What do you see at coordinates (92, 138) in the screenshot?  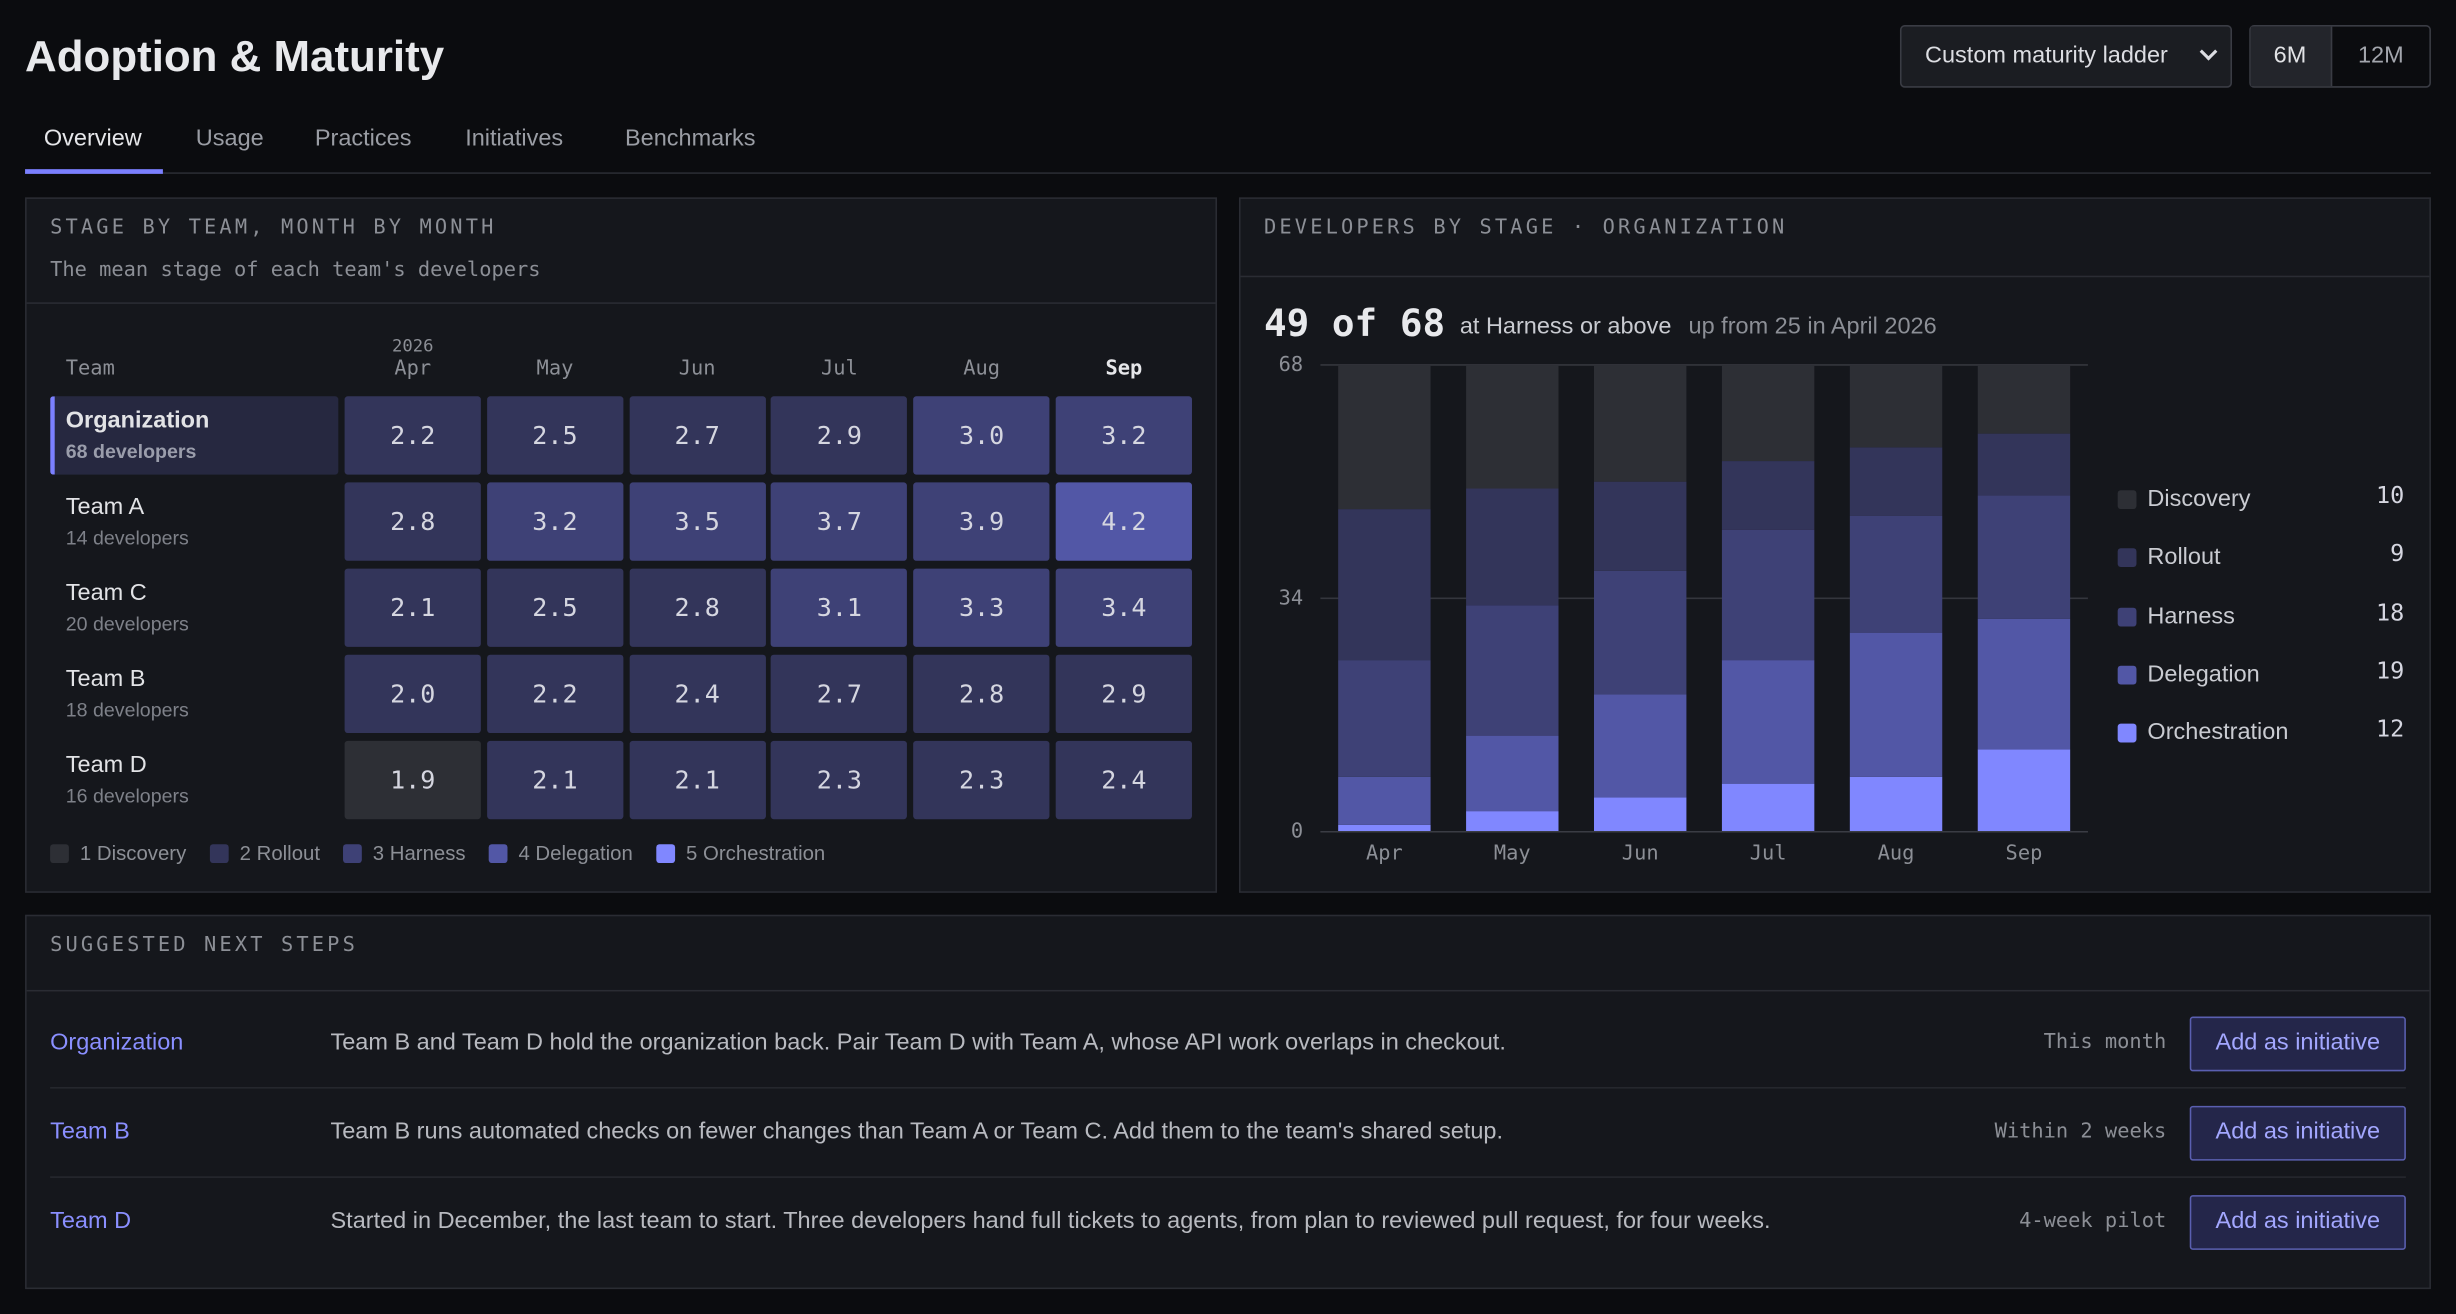 I see `tab: Overview` at bounding box center [92, 138].